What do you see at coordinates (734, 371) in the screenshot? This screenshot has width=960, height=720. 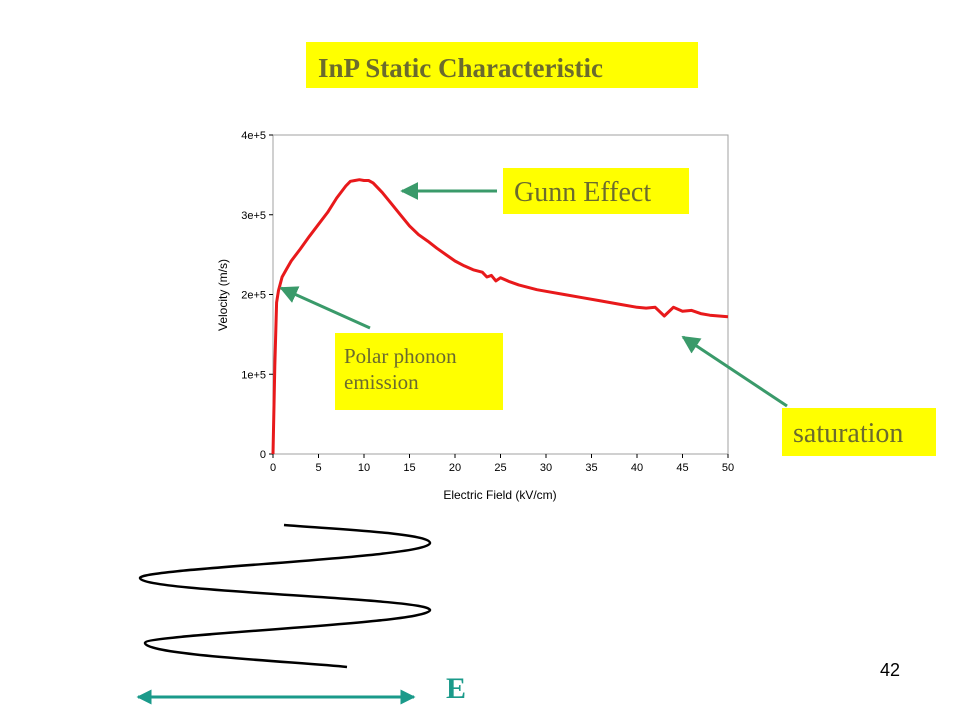 I see `saturation-arrow` at bounding box center [734, 371].